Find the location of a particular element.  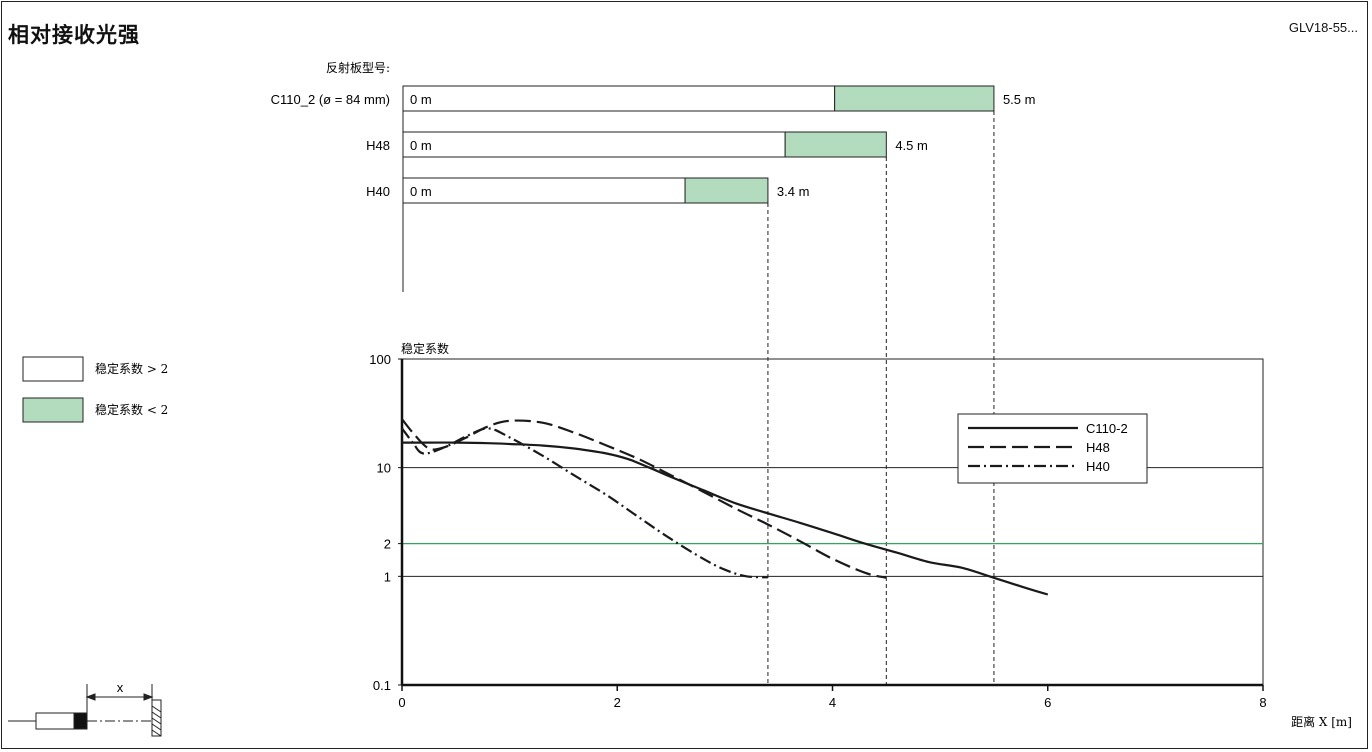

reflector-name-2: H40 is located at coordinates (378, 191).